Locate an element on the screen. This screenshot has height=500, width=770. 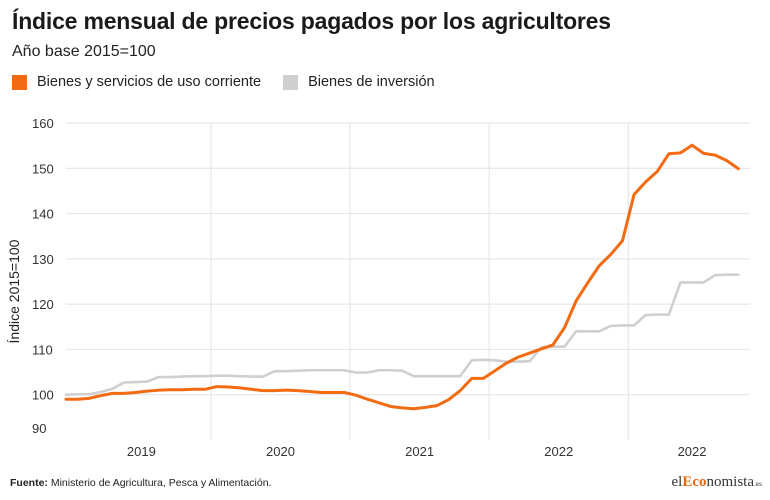
x-tick-label: 2019 is located at coordinates (141, 451).